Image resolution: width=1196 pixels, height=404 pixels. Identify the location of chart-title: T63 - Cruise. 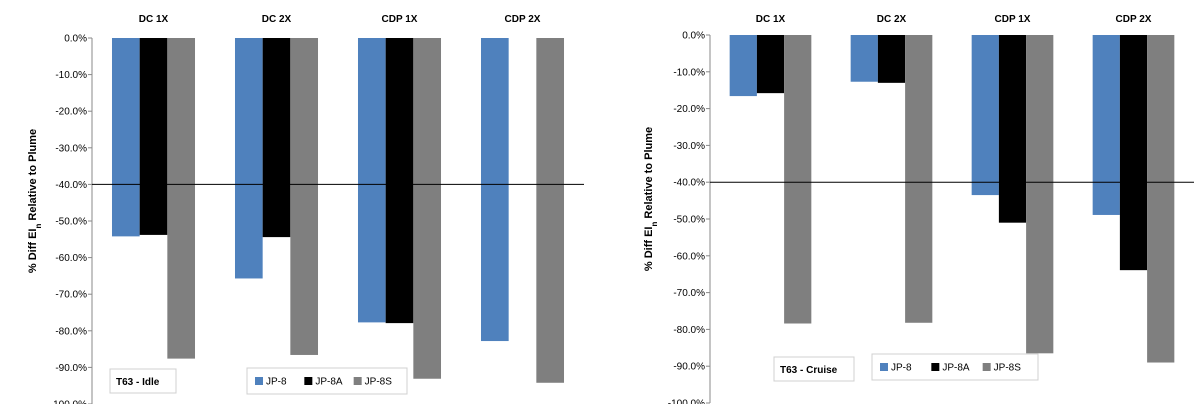
(809, 370).